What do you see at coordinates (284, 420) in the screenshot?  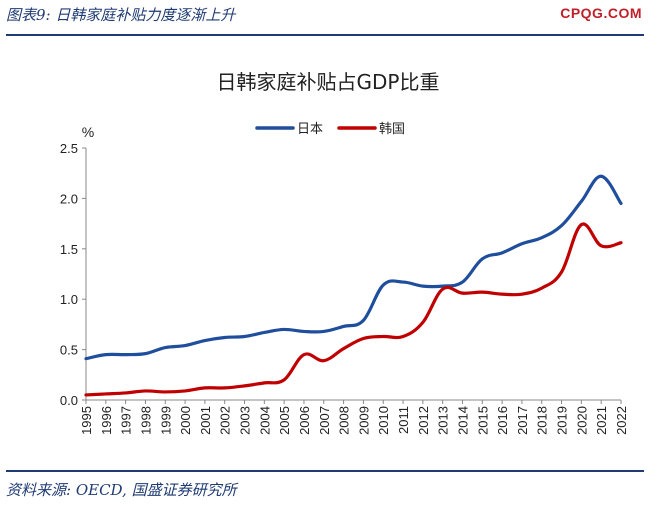 I see `x-tick-label: 2005` at bounding box center [284, 420].